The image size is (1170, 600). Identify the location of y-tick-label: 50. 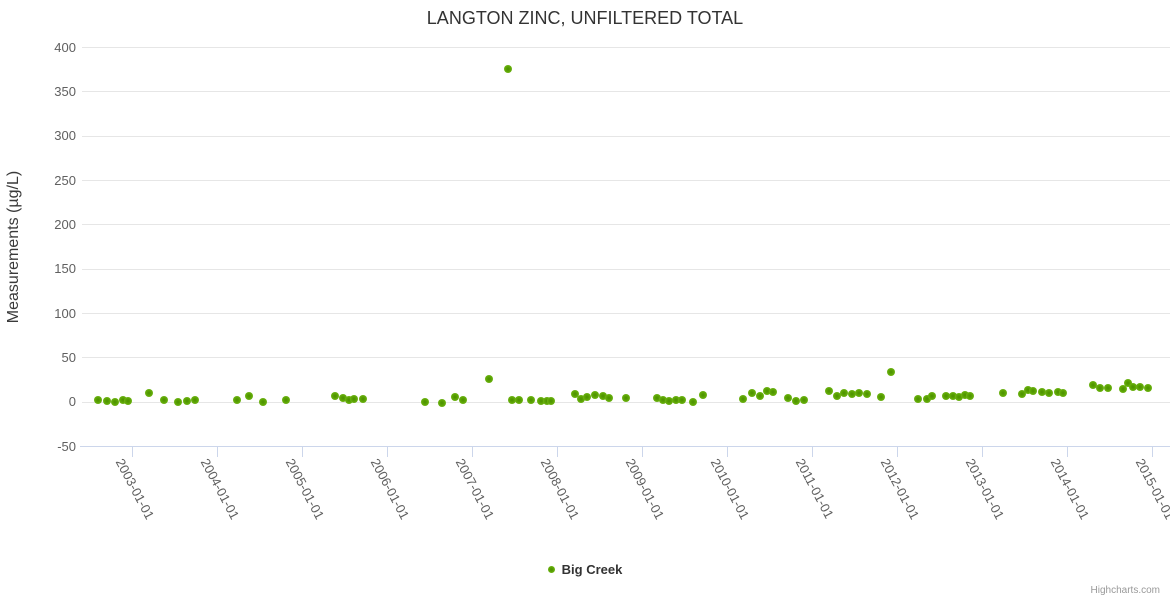
(68, 357).